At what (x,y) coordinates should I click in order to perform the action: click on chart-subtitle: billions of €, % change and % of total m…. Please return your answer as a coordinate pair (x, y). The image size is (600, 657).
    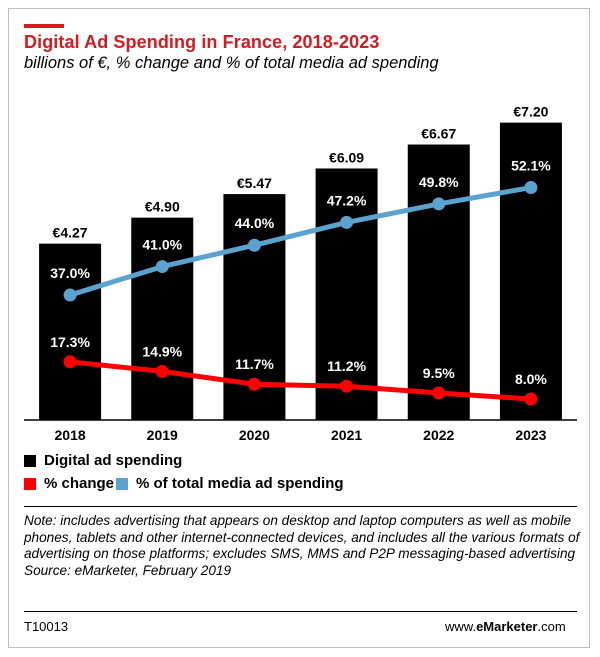
    Looking at the image, I should click on (231, 63).